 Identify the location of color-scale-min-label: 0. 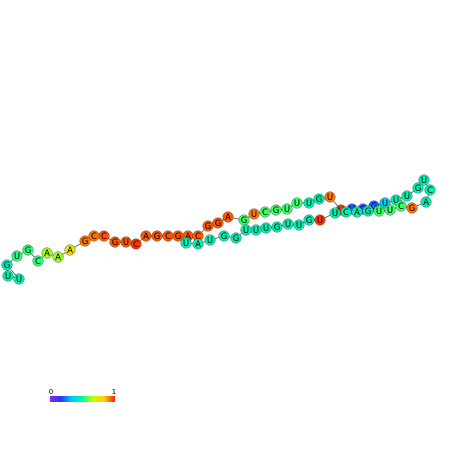
(51, 392).